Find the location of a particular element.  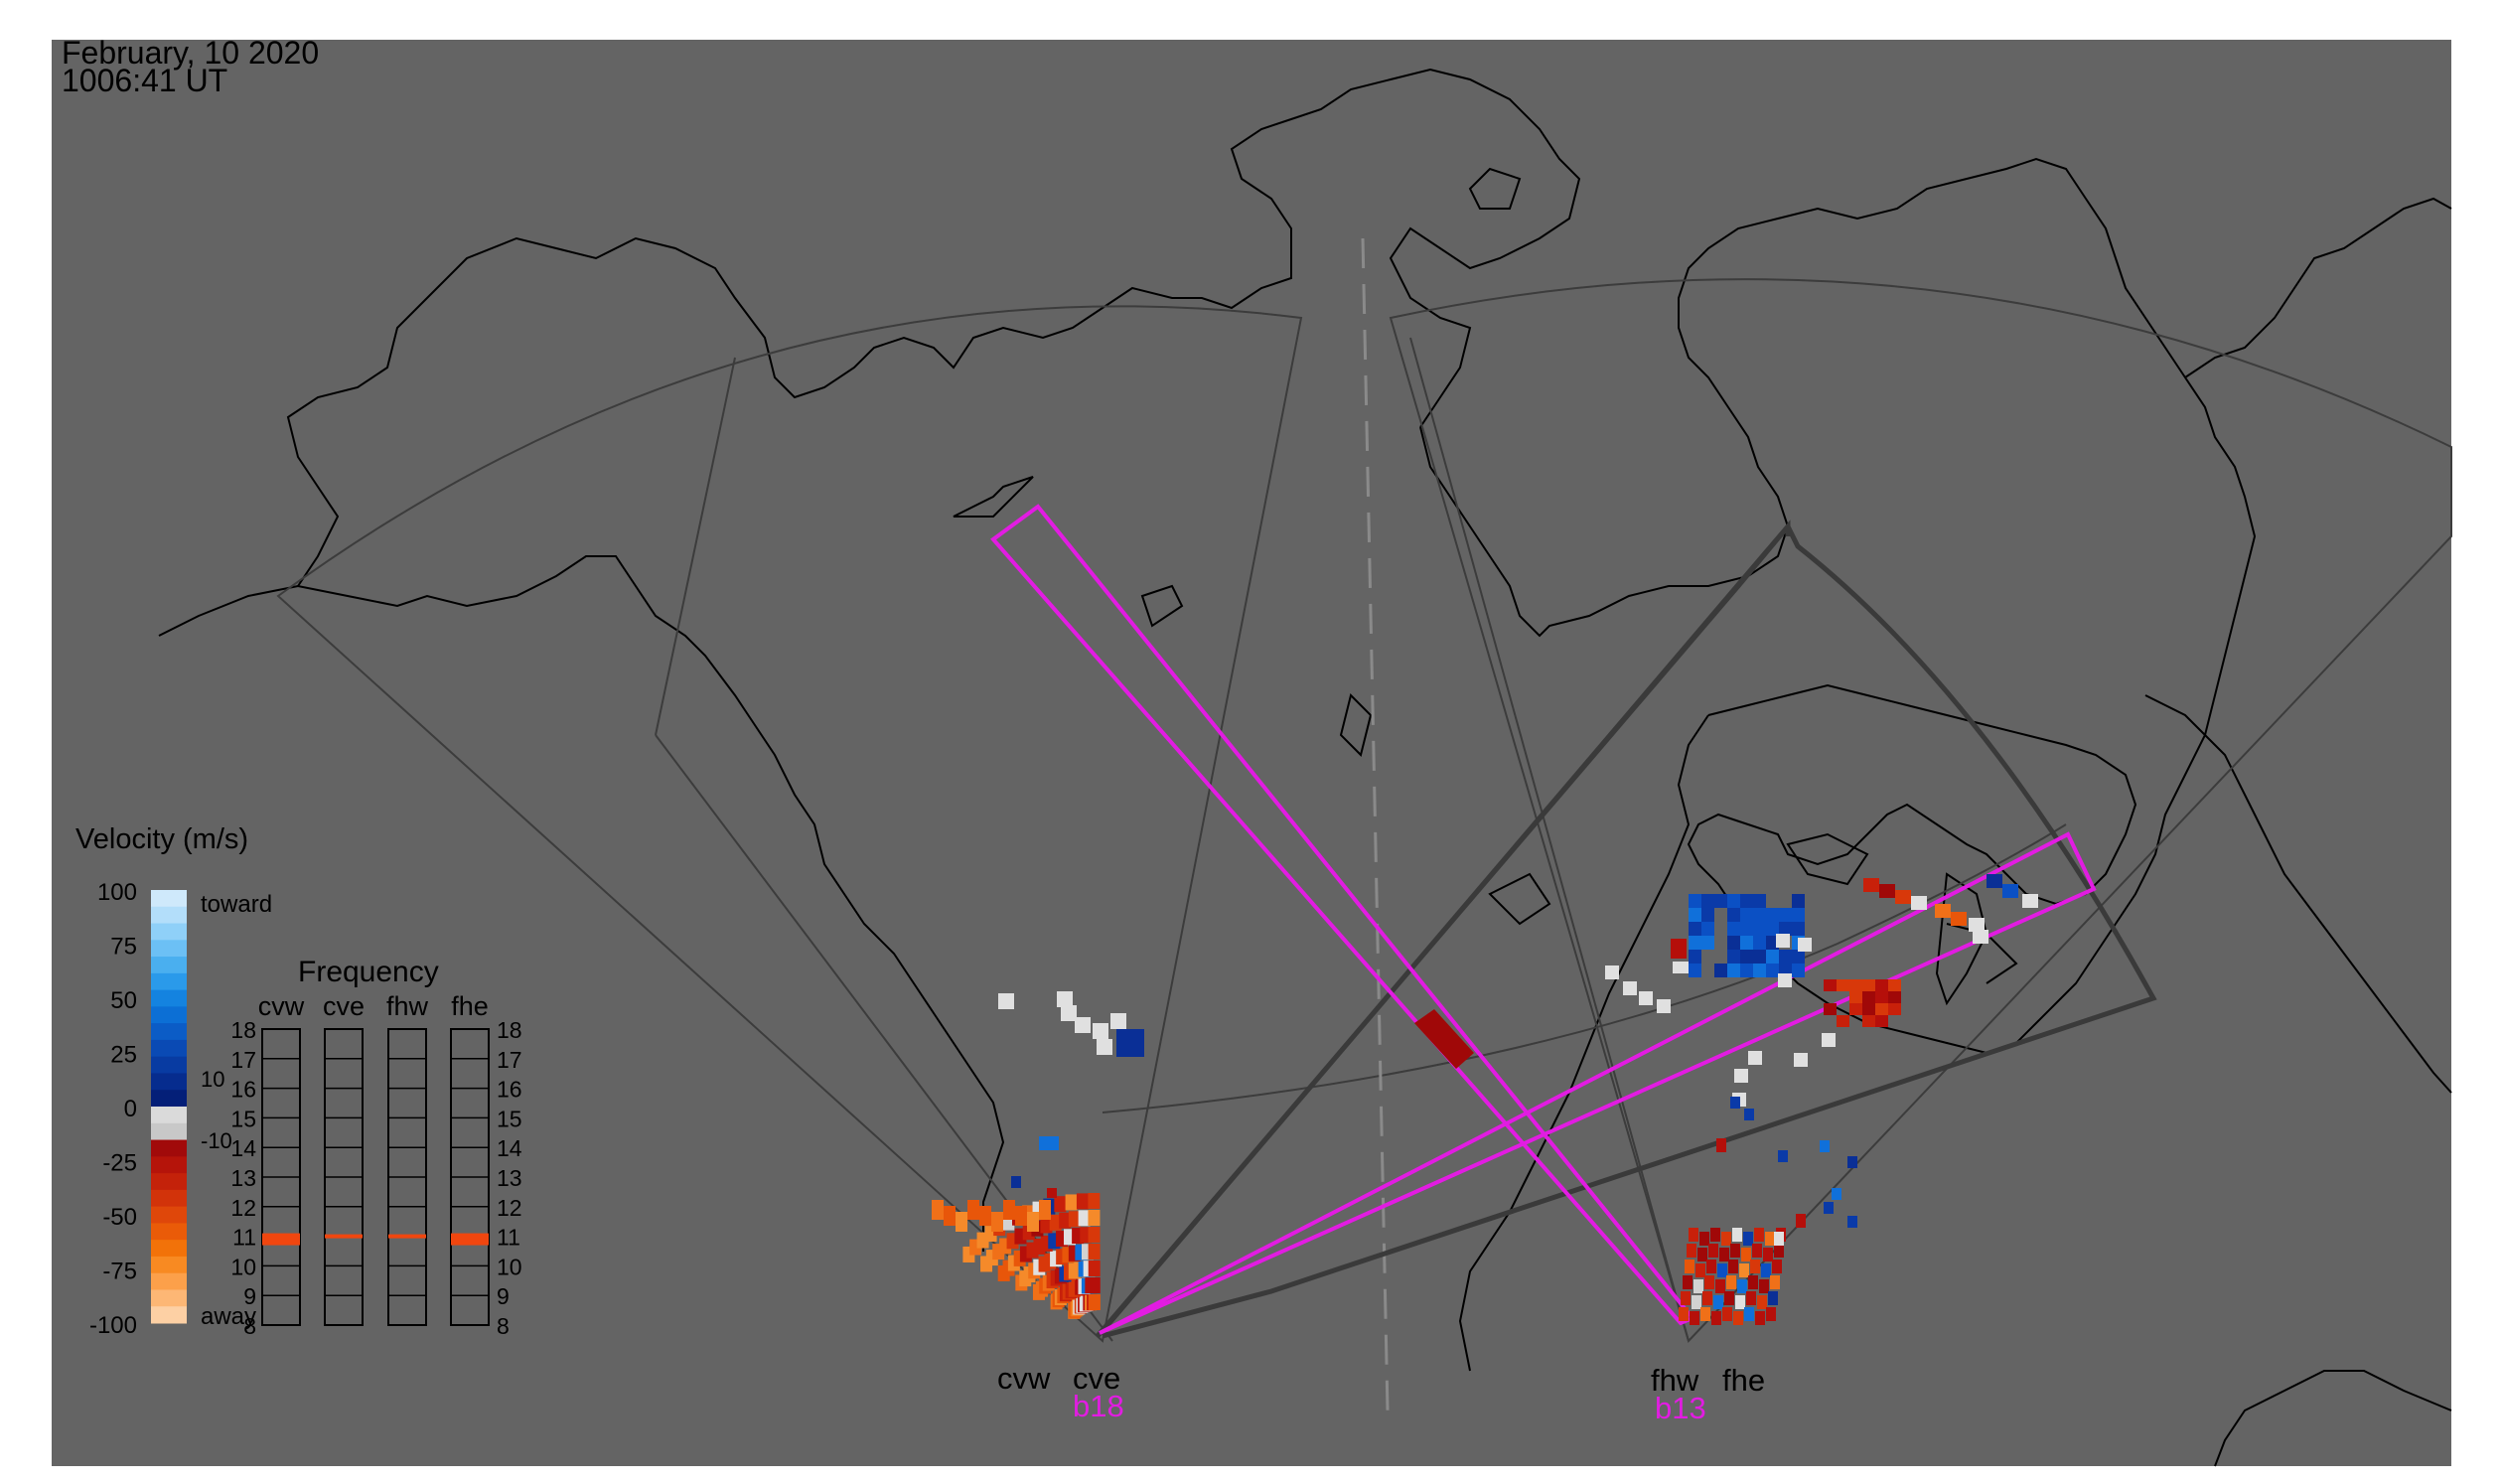

frequency-tick-left: 17 is located at coordinates (243, 1060).